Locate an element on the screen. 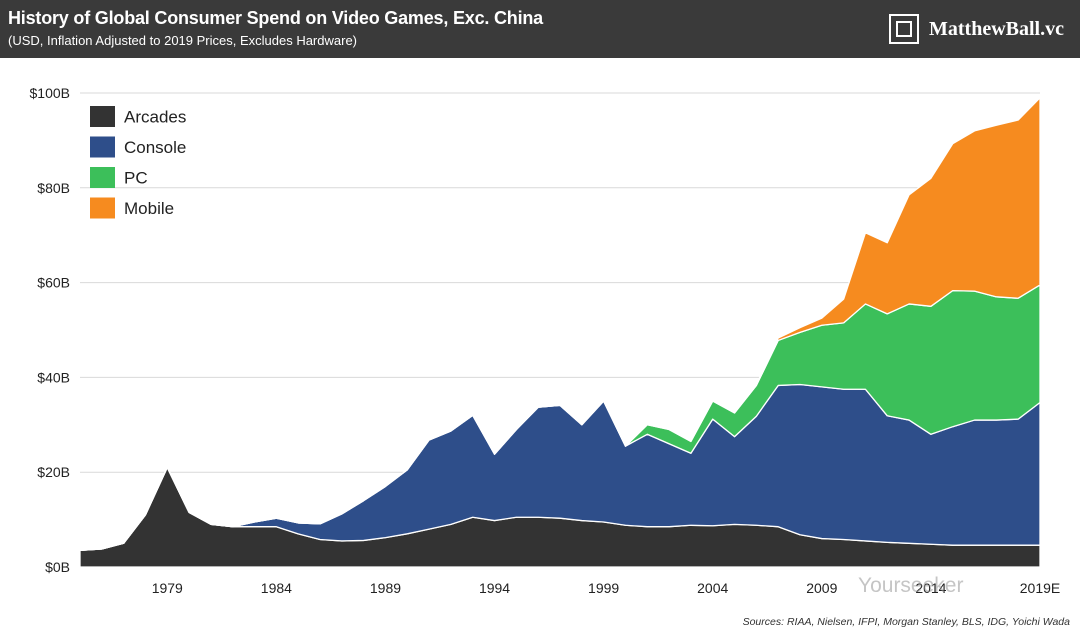 Image resolution: width=1080 pixels, height=634 pixels. legend-label-pc: PC is located at coordinates (136, 178).